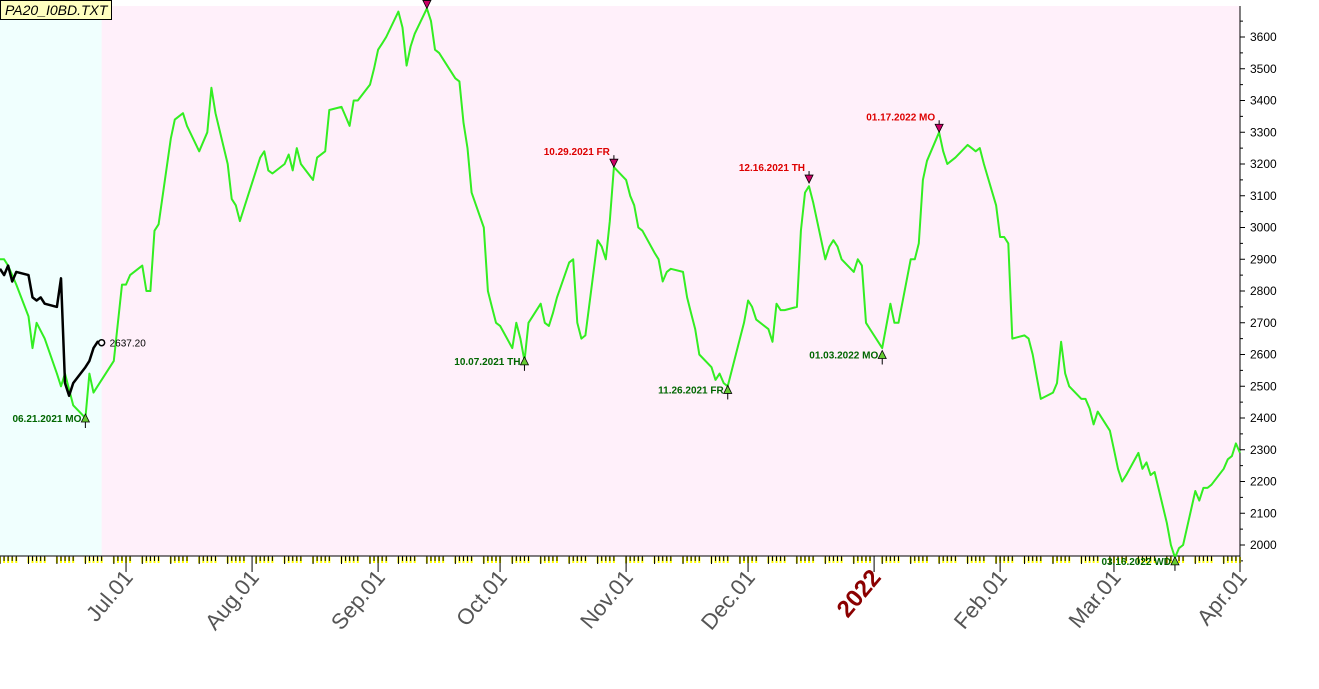  Describe the element at coordinates (1263, 101) in the screenshot. I see `y-tick-label: 3400` at that location.